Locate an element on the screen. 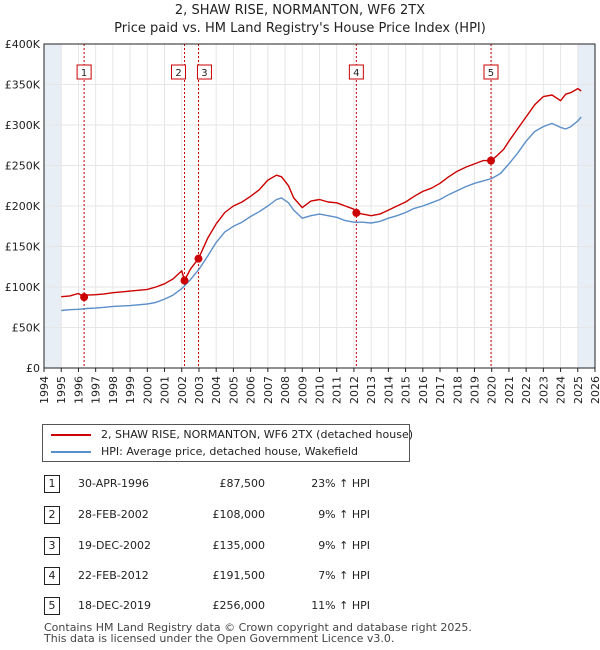 The height and width of the screenshot is (650, 600). x-tick-label: 1994 is located at coordinates (44, 390).